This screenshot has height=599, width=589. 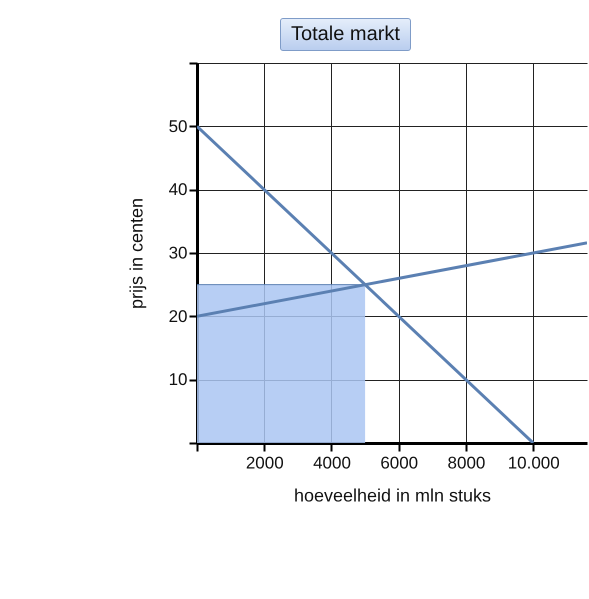 I want to click on x-tick-label: 6000, so click(x=399, y=463).